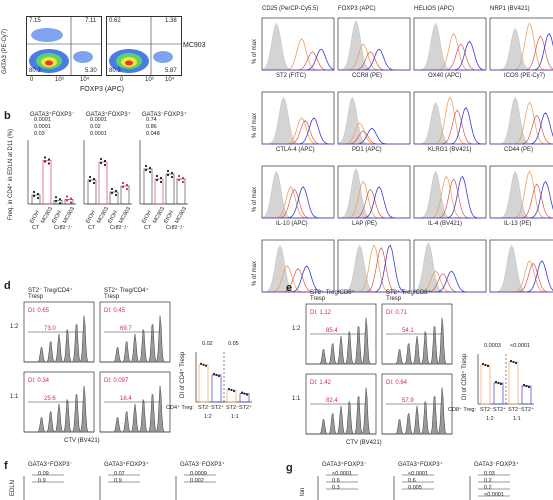  Describe the element at coordinates (91, 71) in the screenshot. I see `q-bottom-right-1: 5.30` at that location.